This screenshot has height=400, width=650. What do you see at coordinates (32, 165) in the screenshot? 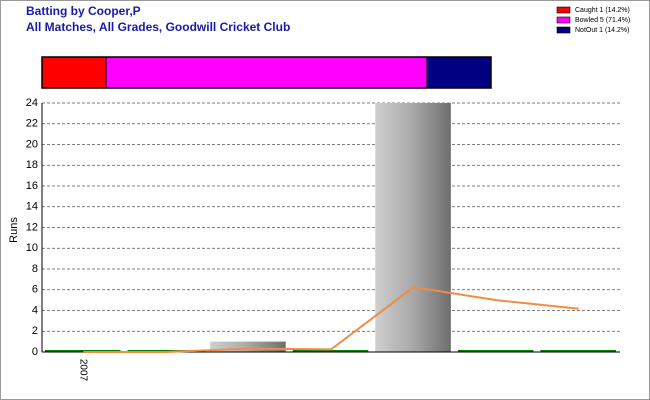
I see `y-tick-label: 18` at bounding box center [32, 165].